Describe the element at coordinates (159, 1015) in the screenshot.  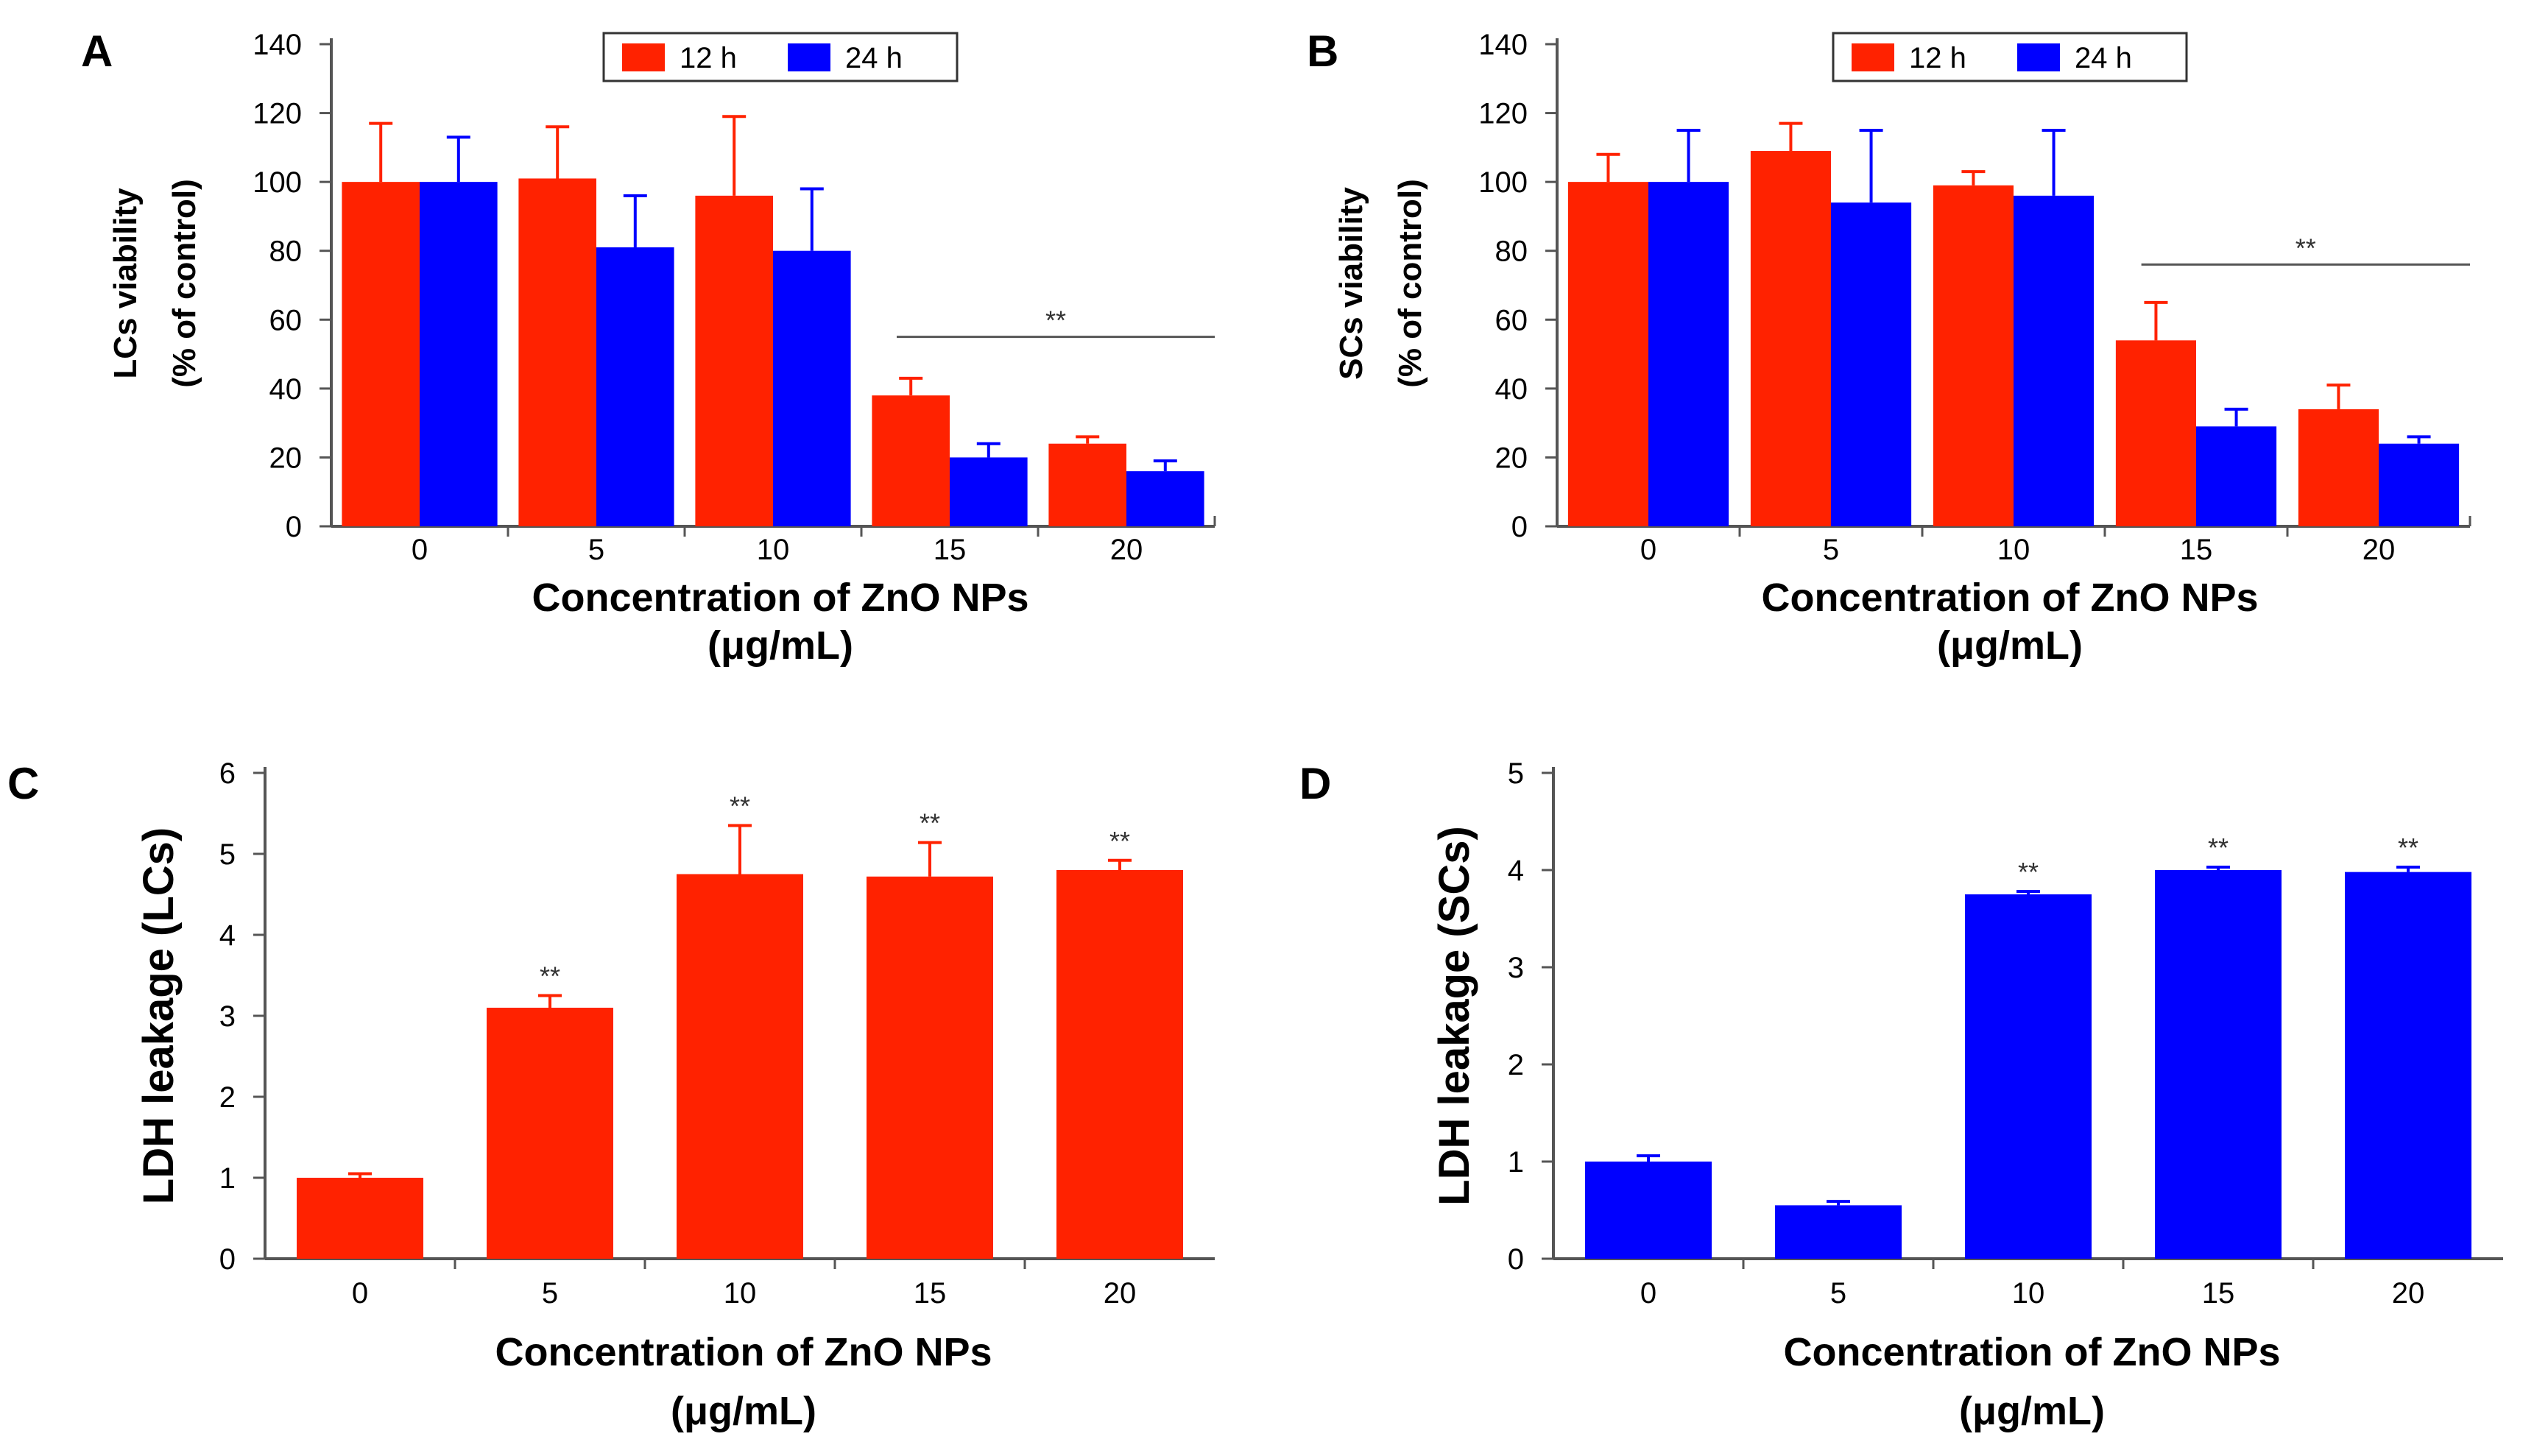
I see `y-axis-title: LDH leakage (LCs)` at that location.